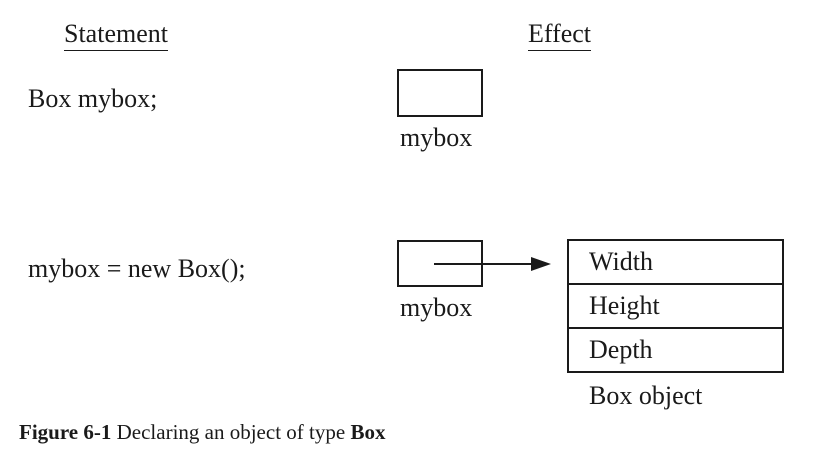 Image resolution: width=818 pixels, height=466 pixels. Describe the element at coordinates (560, 36) in the screenshot. I see `effect-header: Effect` at that location.